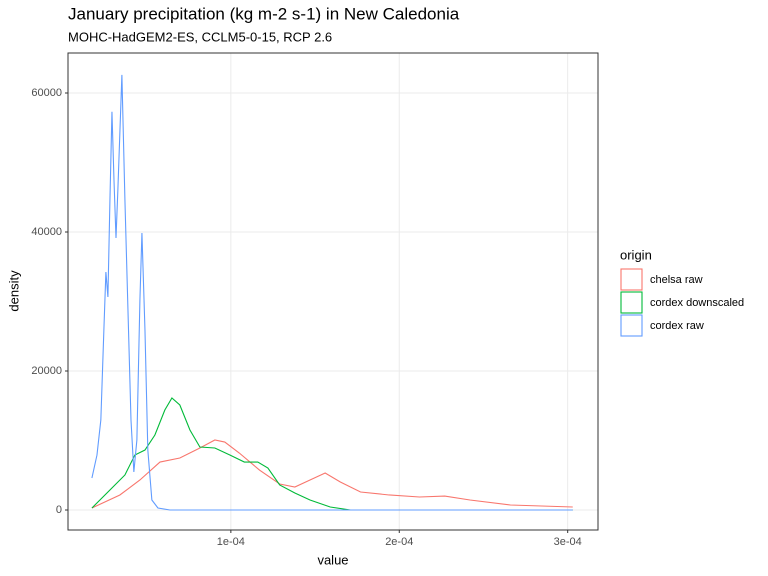 The image size is (768, 576). What do you see at coordinates (636, 254) in the screenshot?
I see `legend-title: origin` at bounding box center [636, 254].